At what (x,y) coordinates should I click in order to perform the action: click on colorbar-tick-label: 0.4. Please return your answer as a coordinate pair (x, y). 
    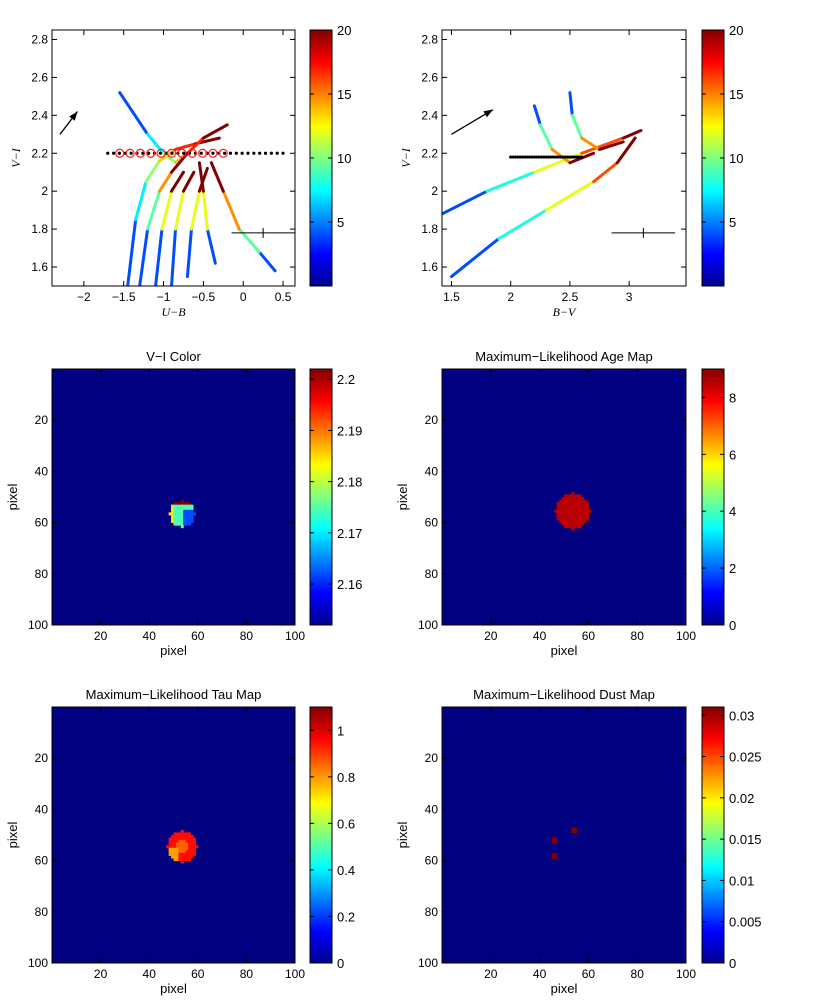
    Looking at the image, I should click on (346, 870).